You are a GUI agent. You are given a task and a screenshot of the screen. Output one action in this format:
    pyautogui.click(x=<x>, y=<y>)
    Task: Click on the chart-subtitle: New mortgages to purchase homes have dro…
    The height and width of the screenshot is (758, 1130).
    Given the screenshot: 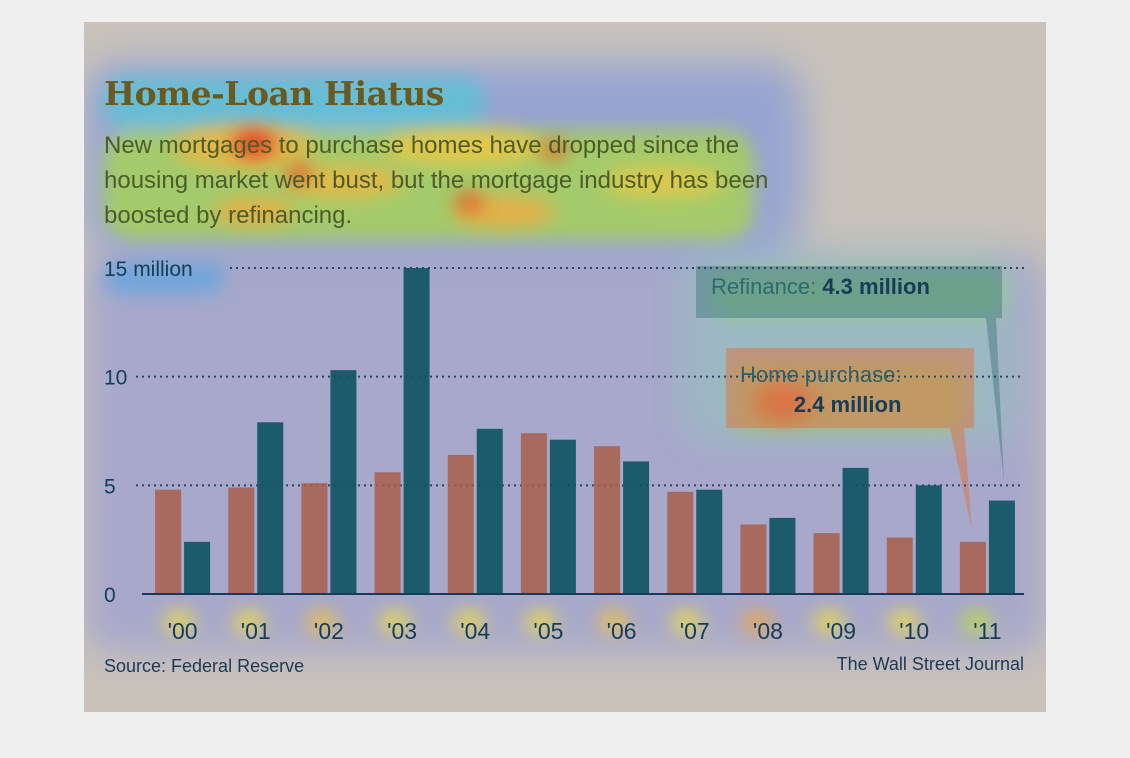 What is the action you would take?
    pyautogui.click(x=436, y=180)
    